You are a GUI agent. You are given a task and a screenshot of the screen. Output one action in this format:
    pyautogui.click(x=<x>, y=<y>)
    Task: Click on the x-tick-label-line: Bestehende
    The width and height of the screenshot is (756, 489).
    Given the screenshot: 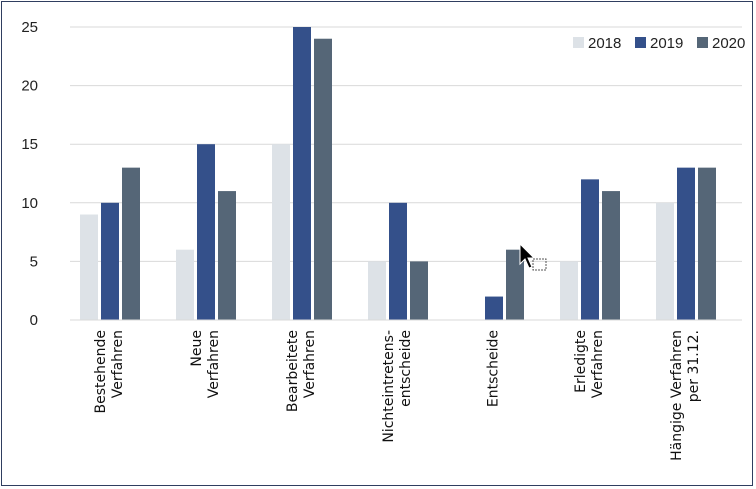 What is the action you would take?
    pyautogui.click(x=101, y=371)
    